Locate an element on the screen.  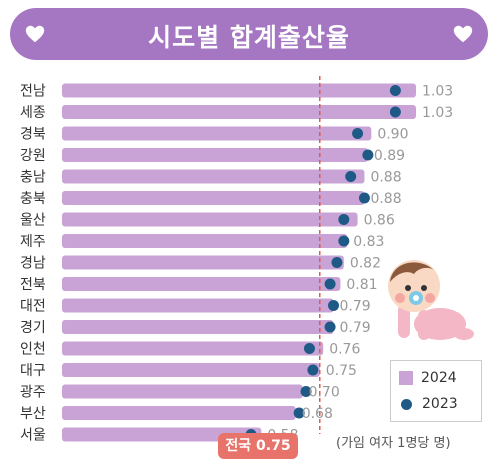
category-label: 충북 is located at coordinates (33, 199).